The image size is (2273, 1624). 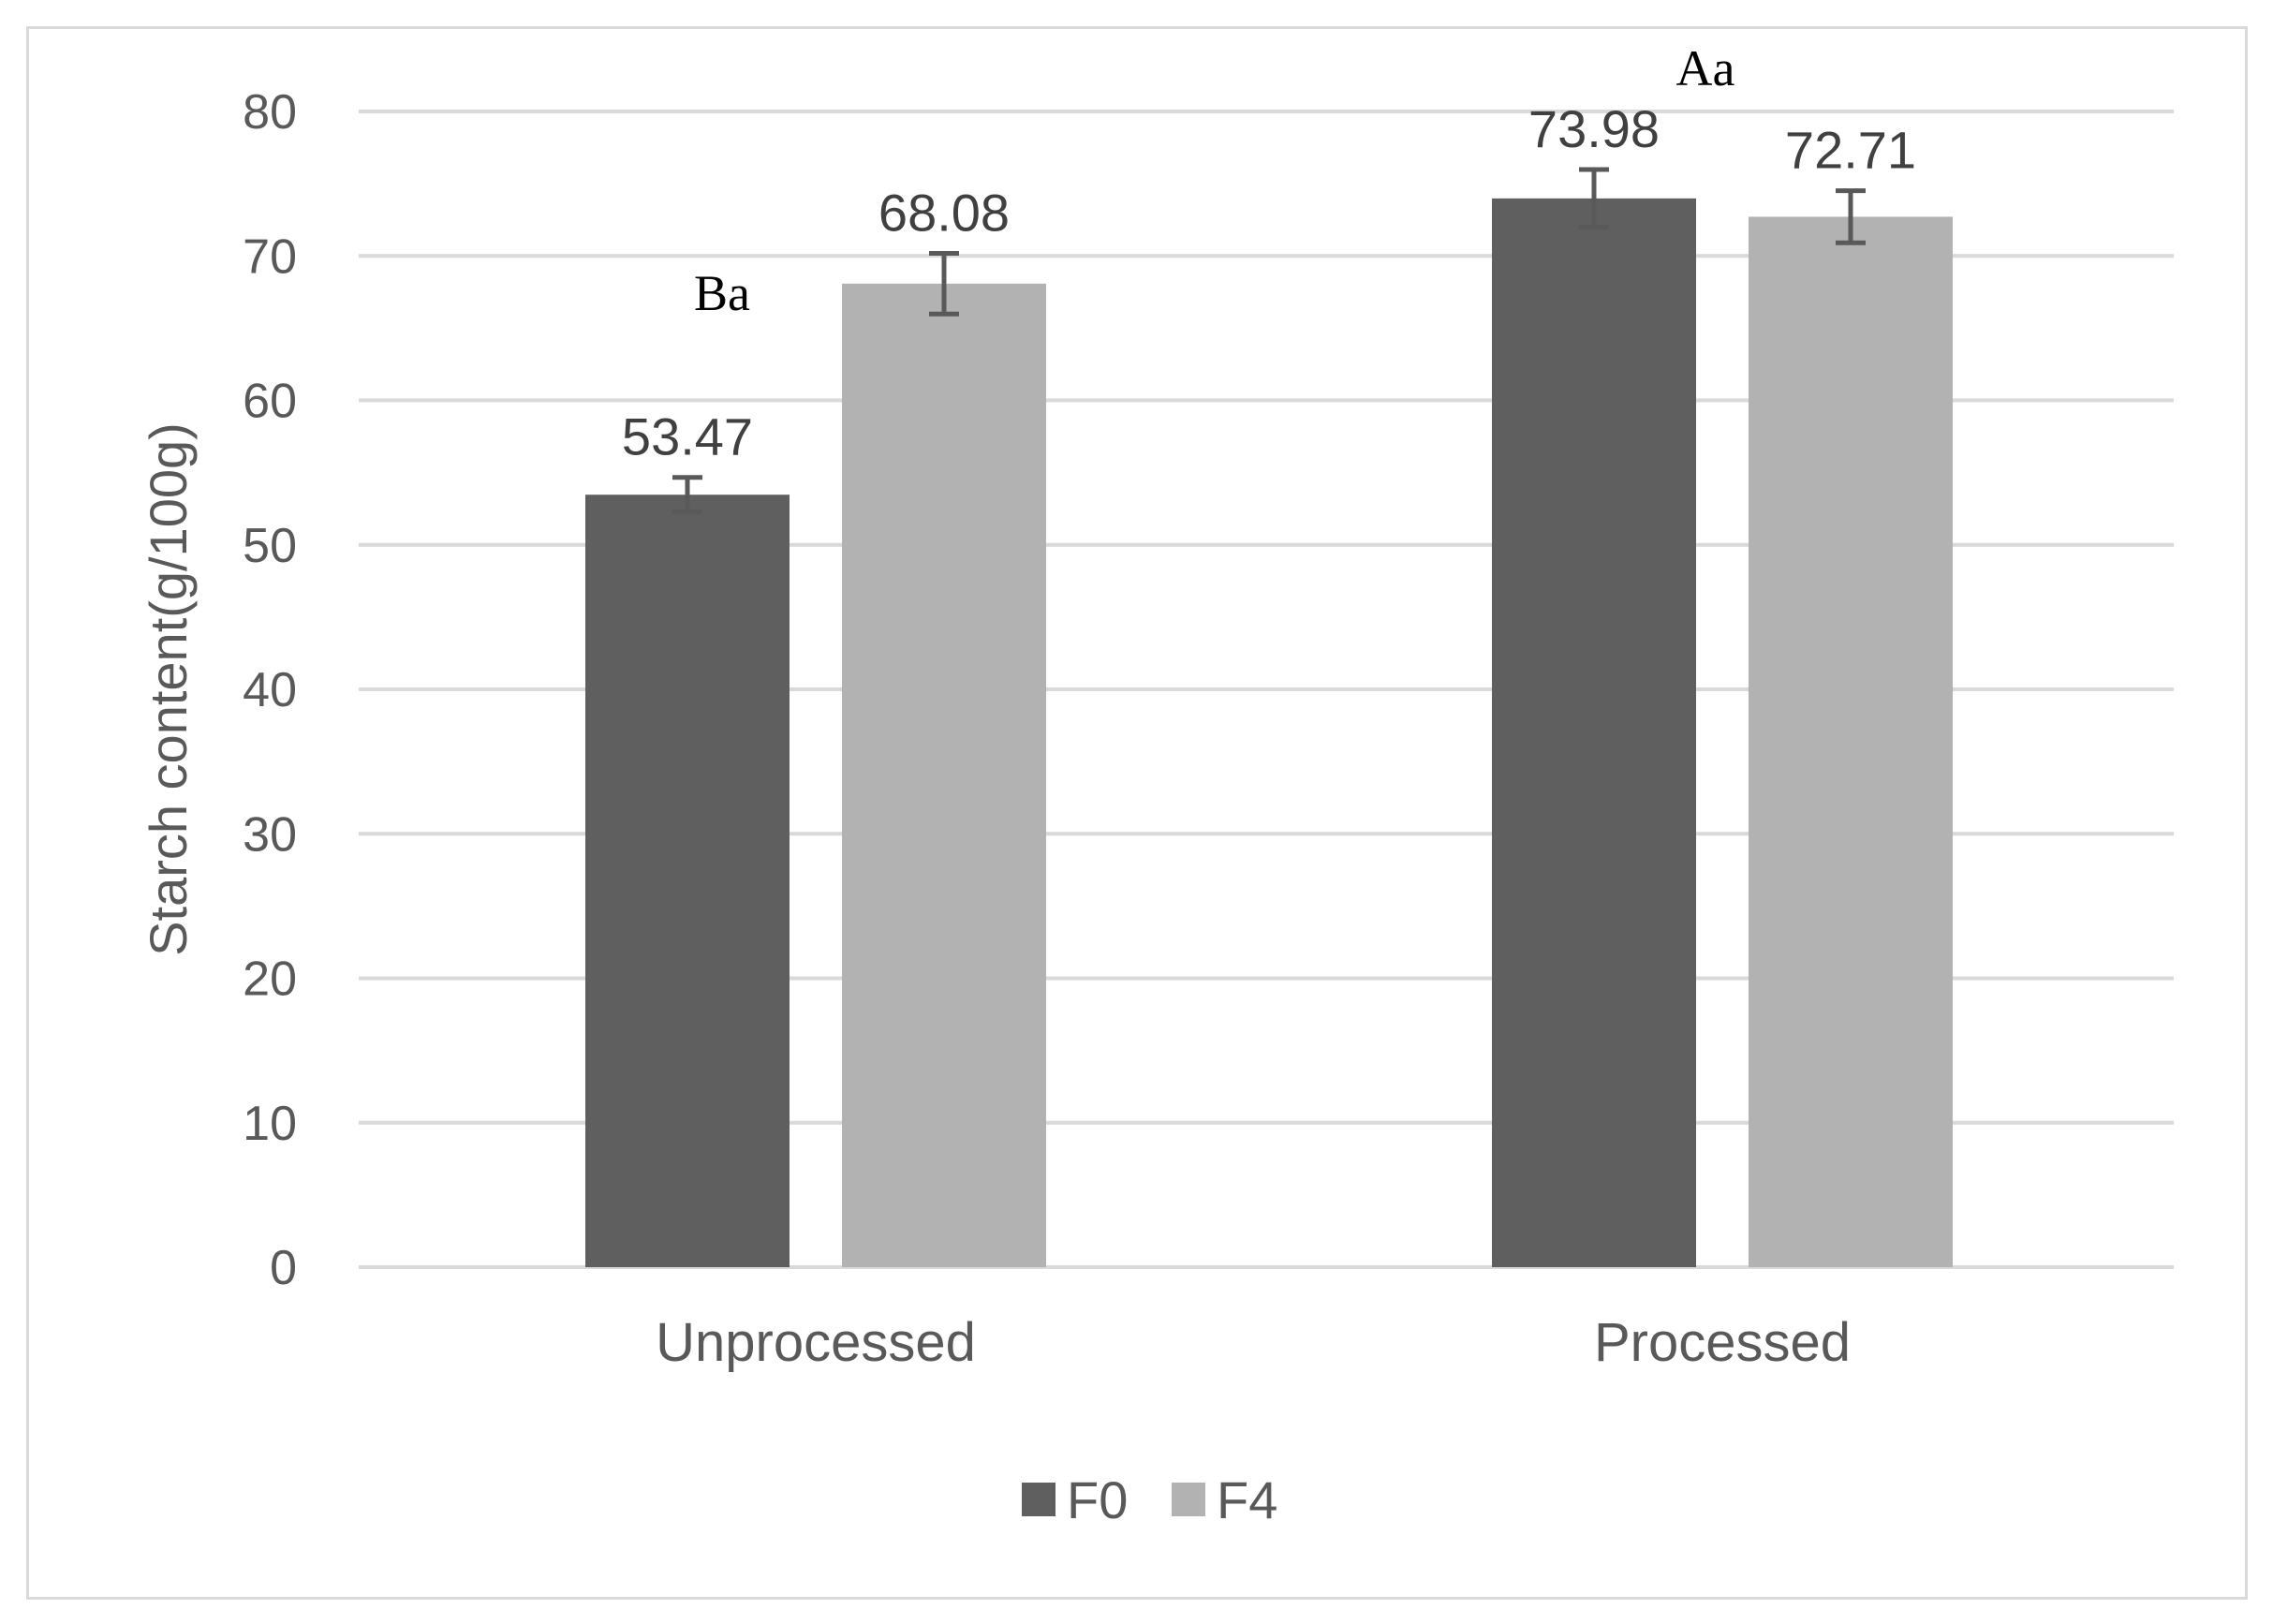 What do you see at coordinates (1189, 1499) in the screenshot?
I see `legend-swatch-f4` at bounding box center [1189, 1499].